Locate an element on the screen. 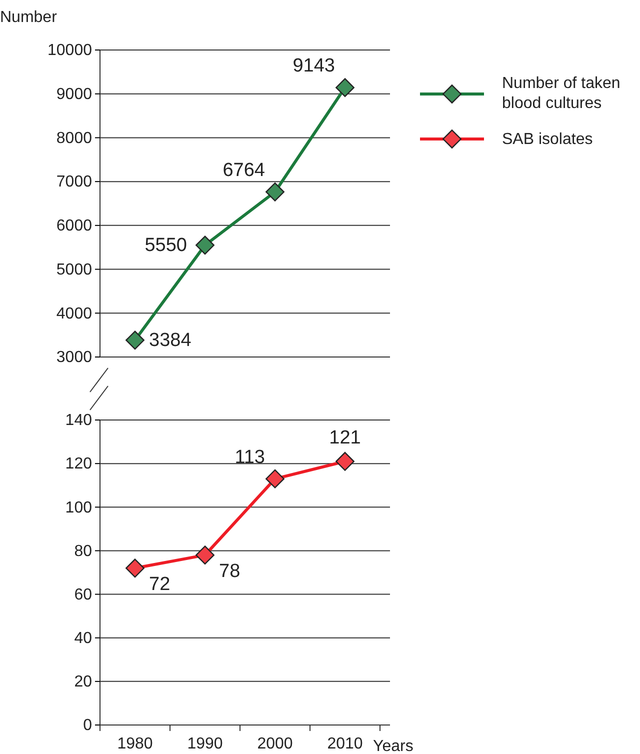  y-tick-label: 8000 is located at coordinates (74, 138).